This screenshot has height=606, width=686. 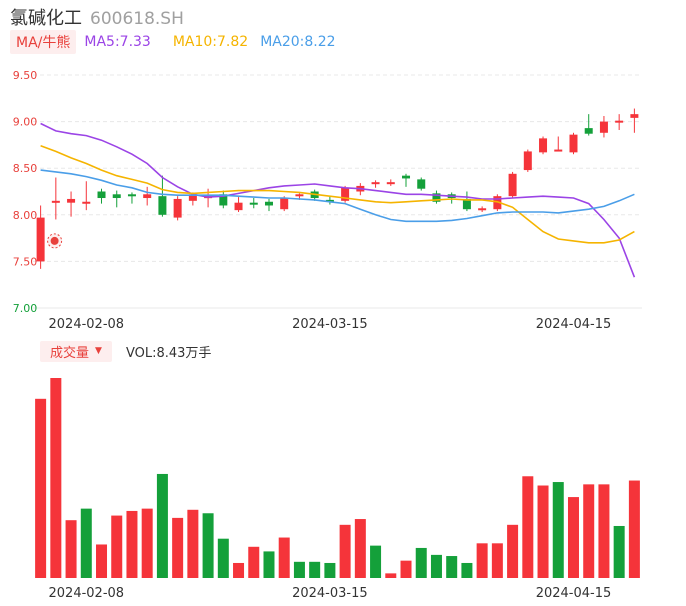 What do you see at coordinates (137, 19) in the screenshot?
I see `stock-code: 600618.SH` at bounding box center [137, 19].